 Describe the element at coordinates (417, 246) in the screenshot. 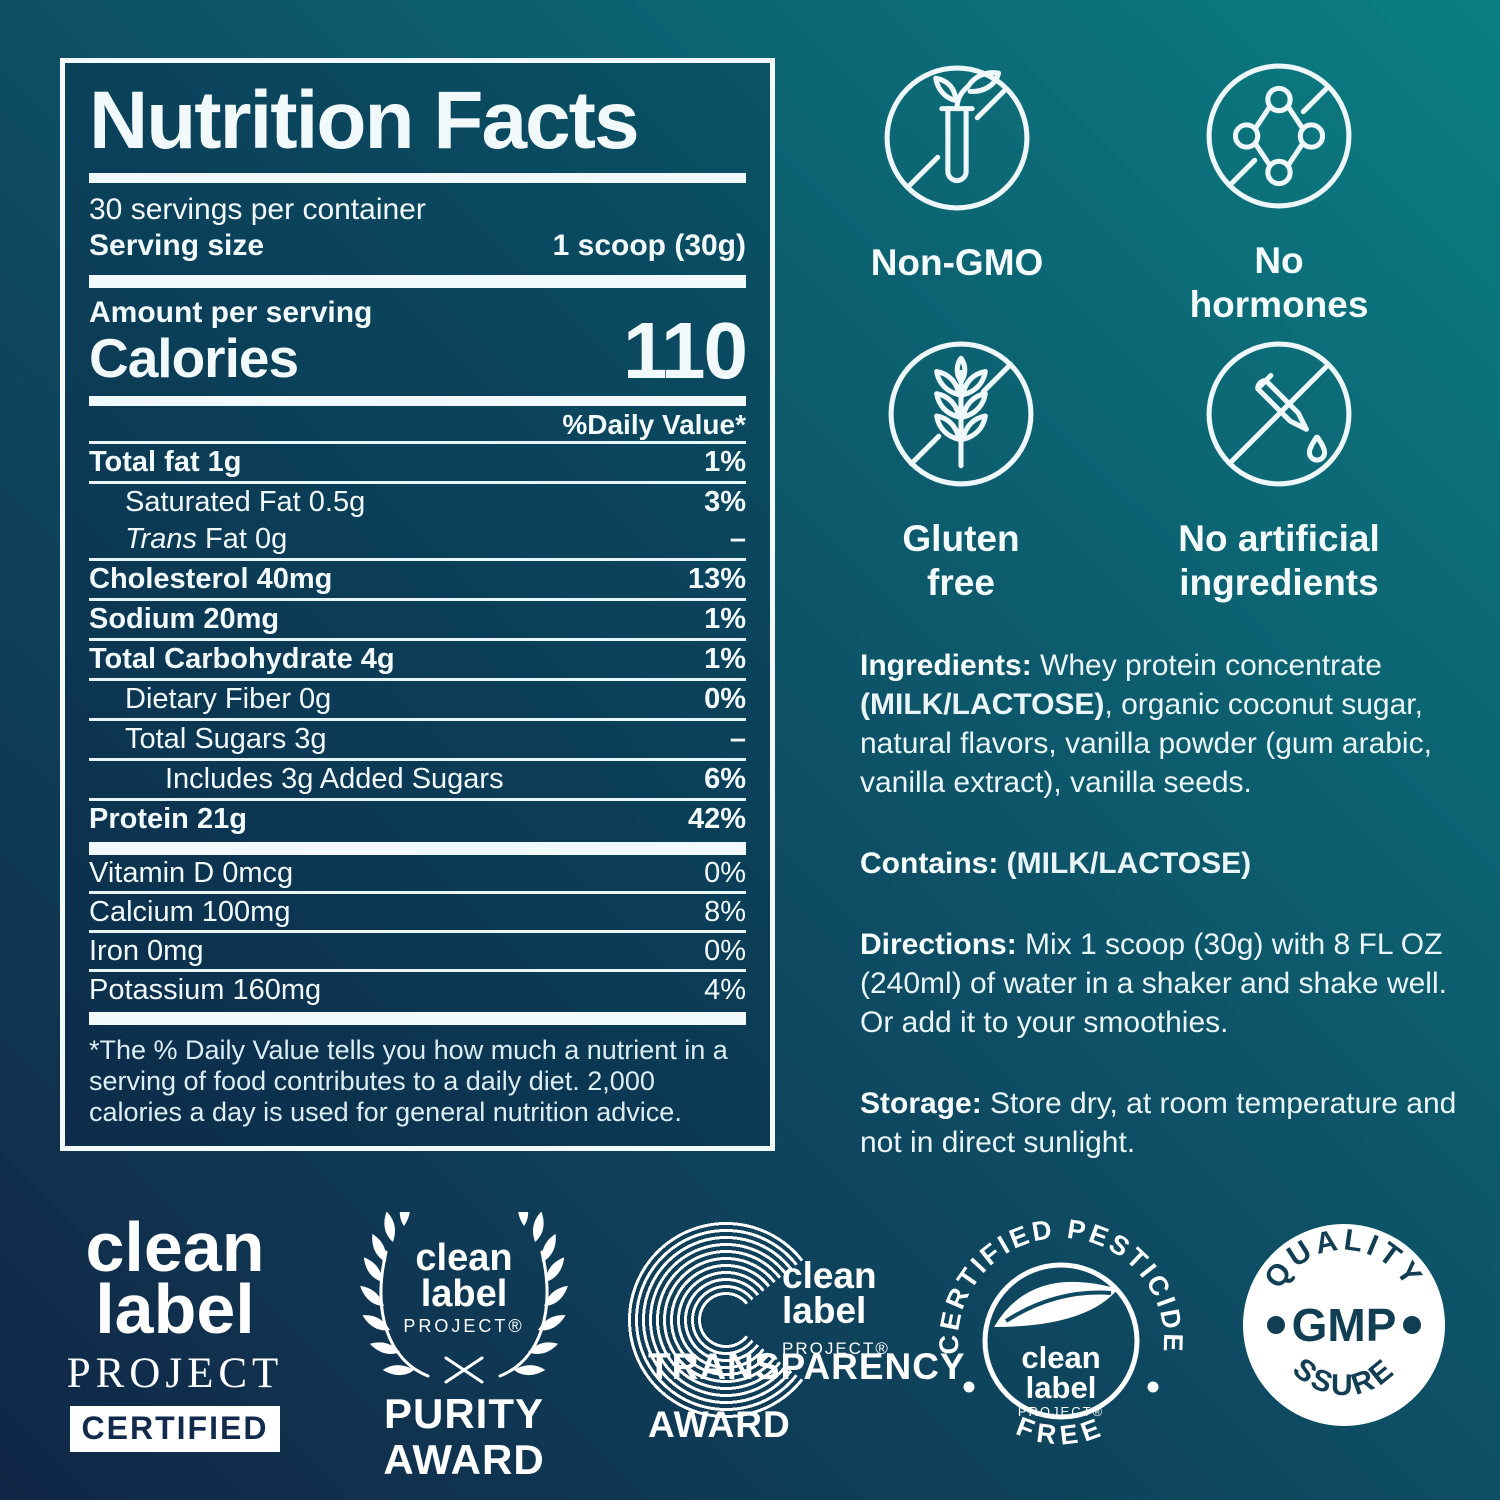

I see `serving-size-row: Serving size 1 scoop (30g)` at that location.